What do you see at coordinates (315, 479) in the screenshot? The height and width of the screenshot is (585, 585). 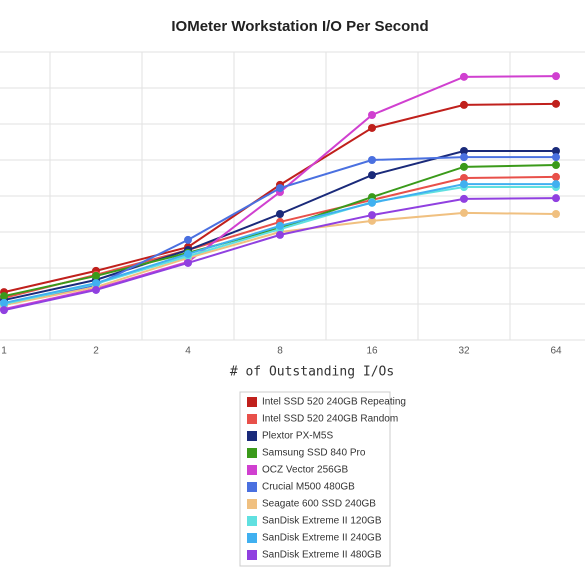 I see `legend` at bounding box center [315, 479].